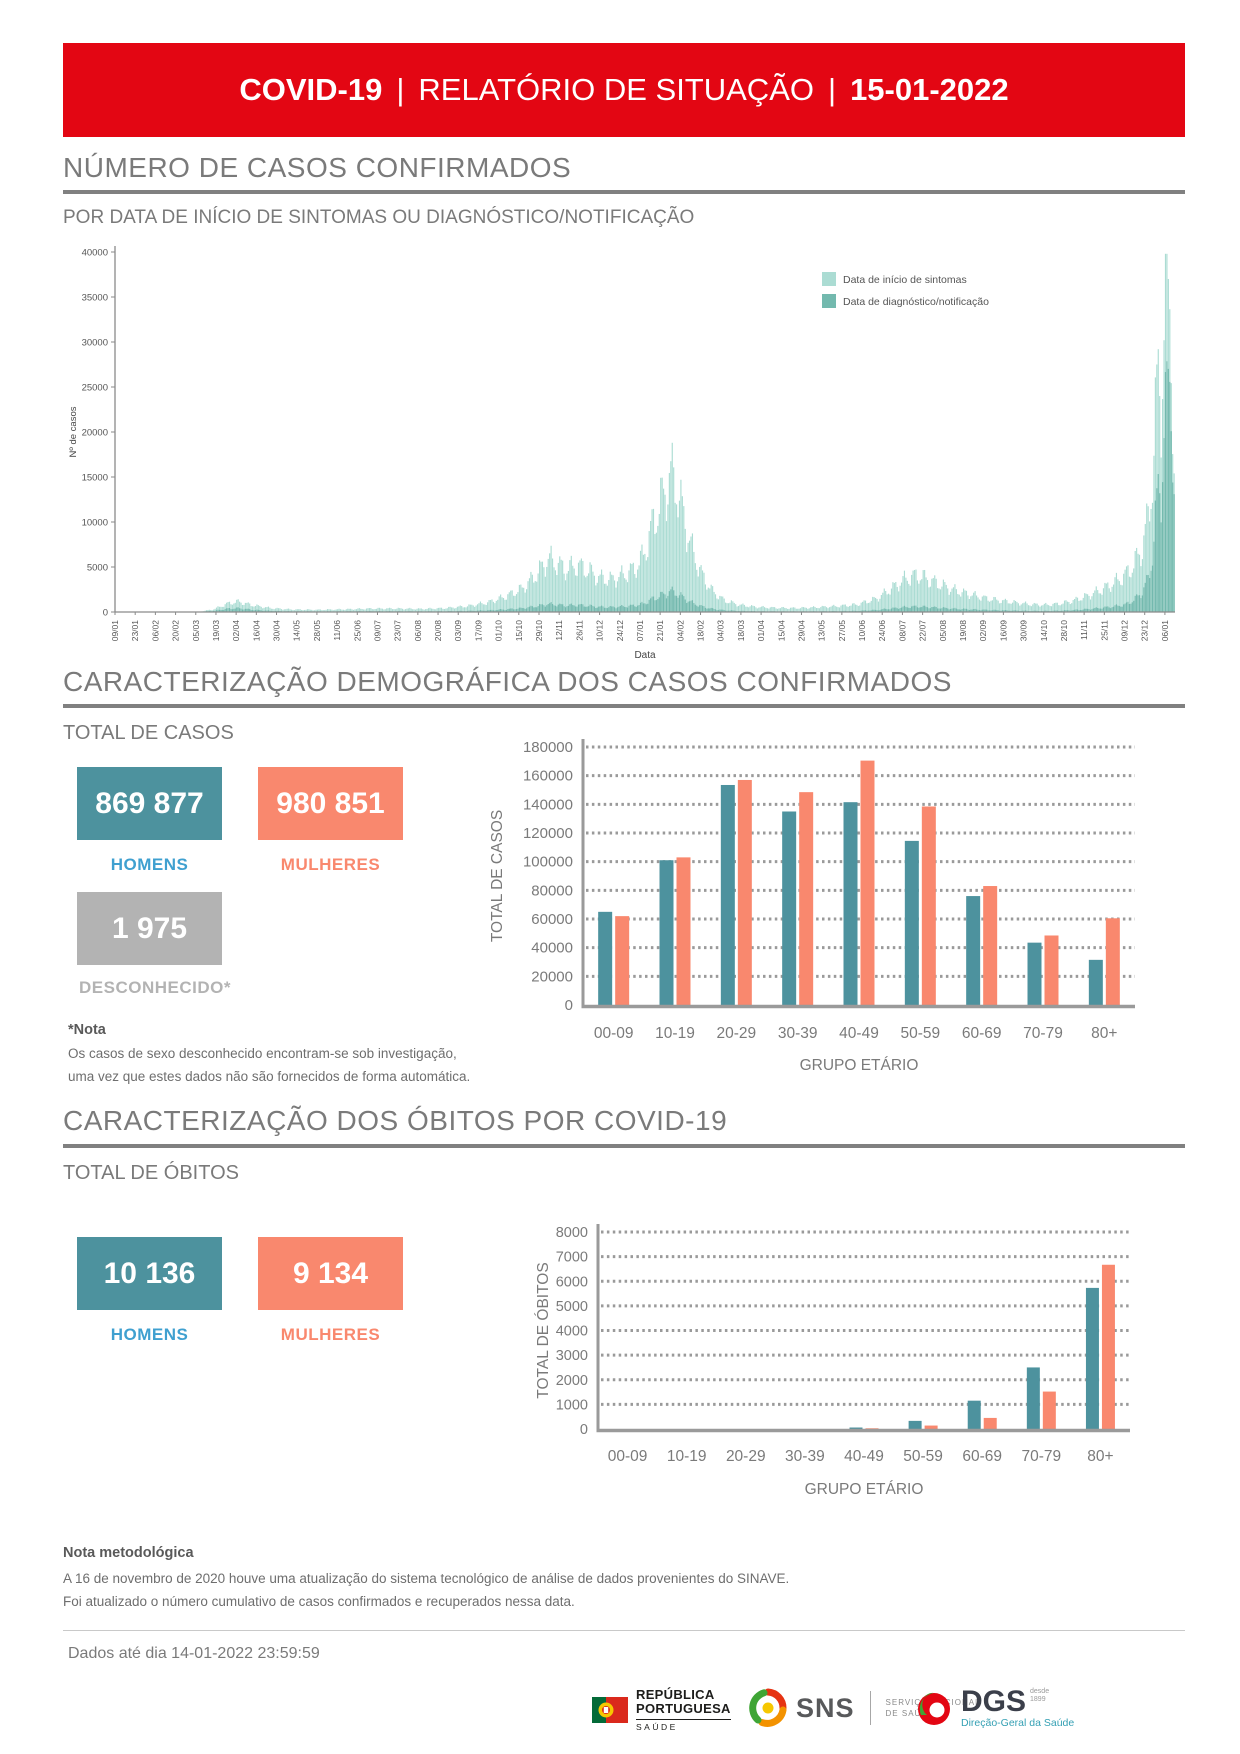  I want to click on svg-text: 17/09, so click(478, 631).